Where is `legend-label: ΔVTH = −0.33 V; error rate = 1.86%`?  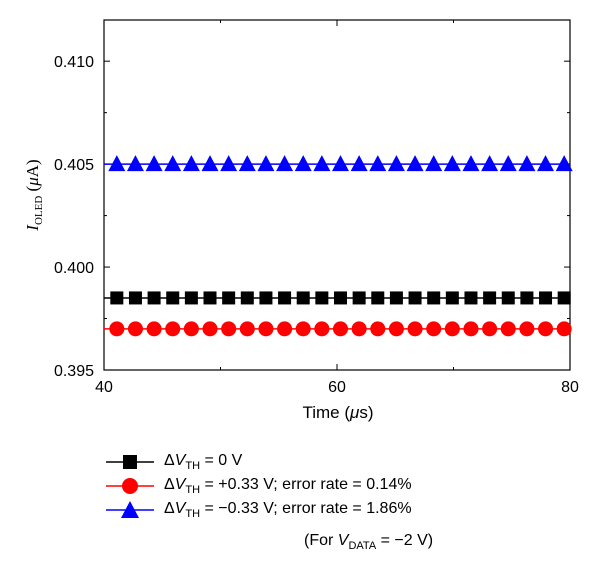 legend-label: ΔVTH = −0.33 V; error rate = 1.86% is located at coordinates (288, 510).